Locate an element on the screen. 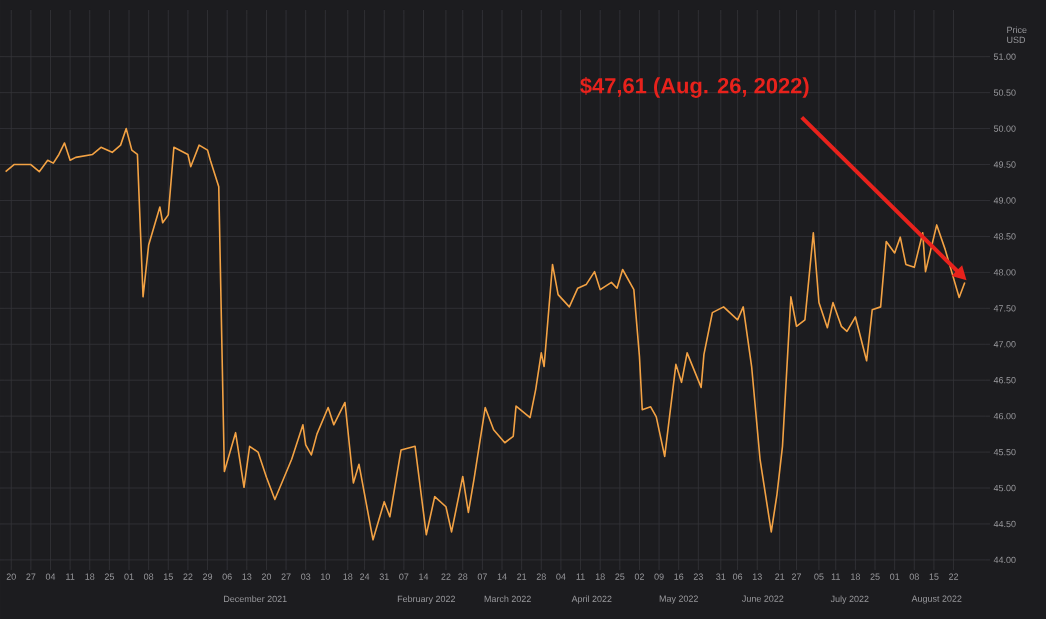 Image resolution: width=1046 pixels, height=619 pixels. x2-tick-label: May 2022 is located at coordinates (678, 599).